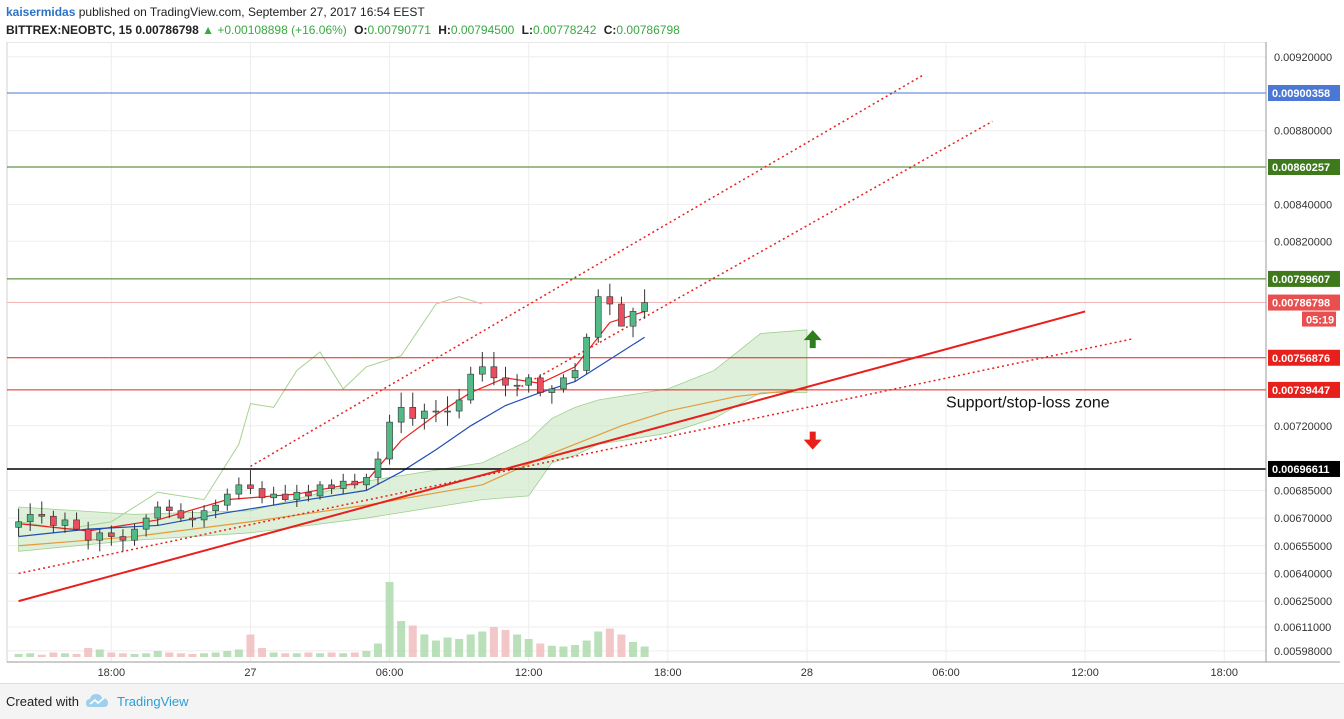 This screenshot has height=719, width=1344. What do you see at coordinates (1301, 94) in the screenshot?
I see `price-tag-label: 0.00900358` at bounding box center [1301, 94].